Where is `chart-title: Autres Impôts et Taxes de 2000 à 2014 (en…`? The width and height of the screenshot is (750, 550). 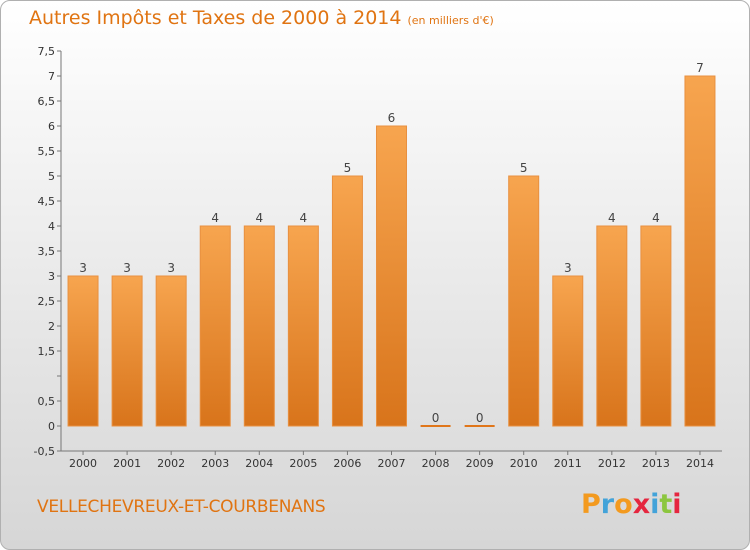
chart-title: Autres Impôts et Taxes de 2000 à 2014 (en… is located at coordinates (261, 18).